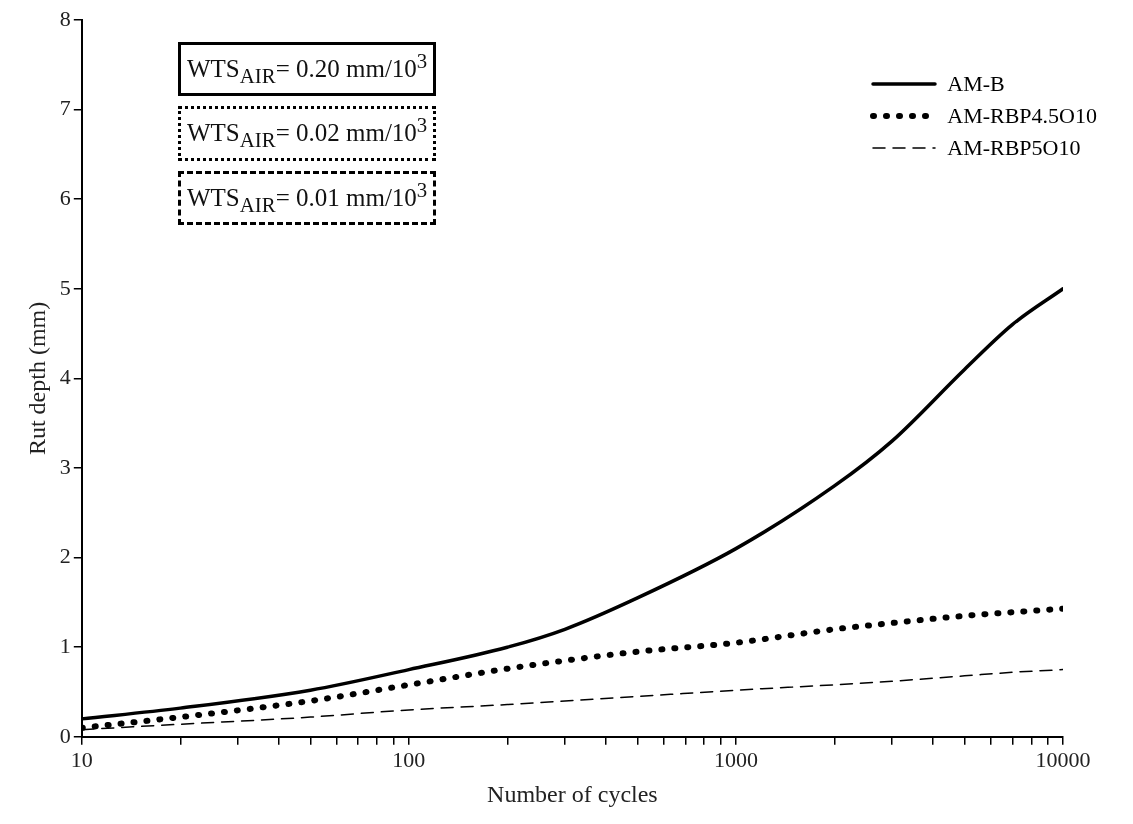 Image resolution: width=1133 pixels, height=824 pixels. Describe the element at coordinates (36, 378) in the screenshot. I see `y-axis-title: Rut depth (mm)` at that location.